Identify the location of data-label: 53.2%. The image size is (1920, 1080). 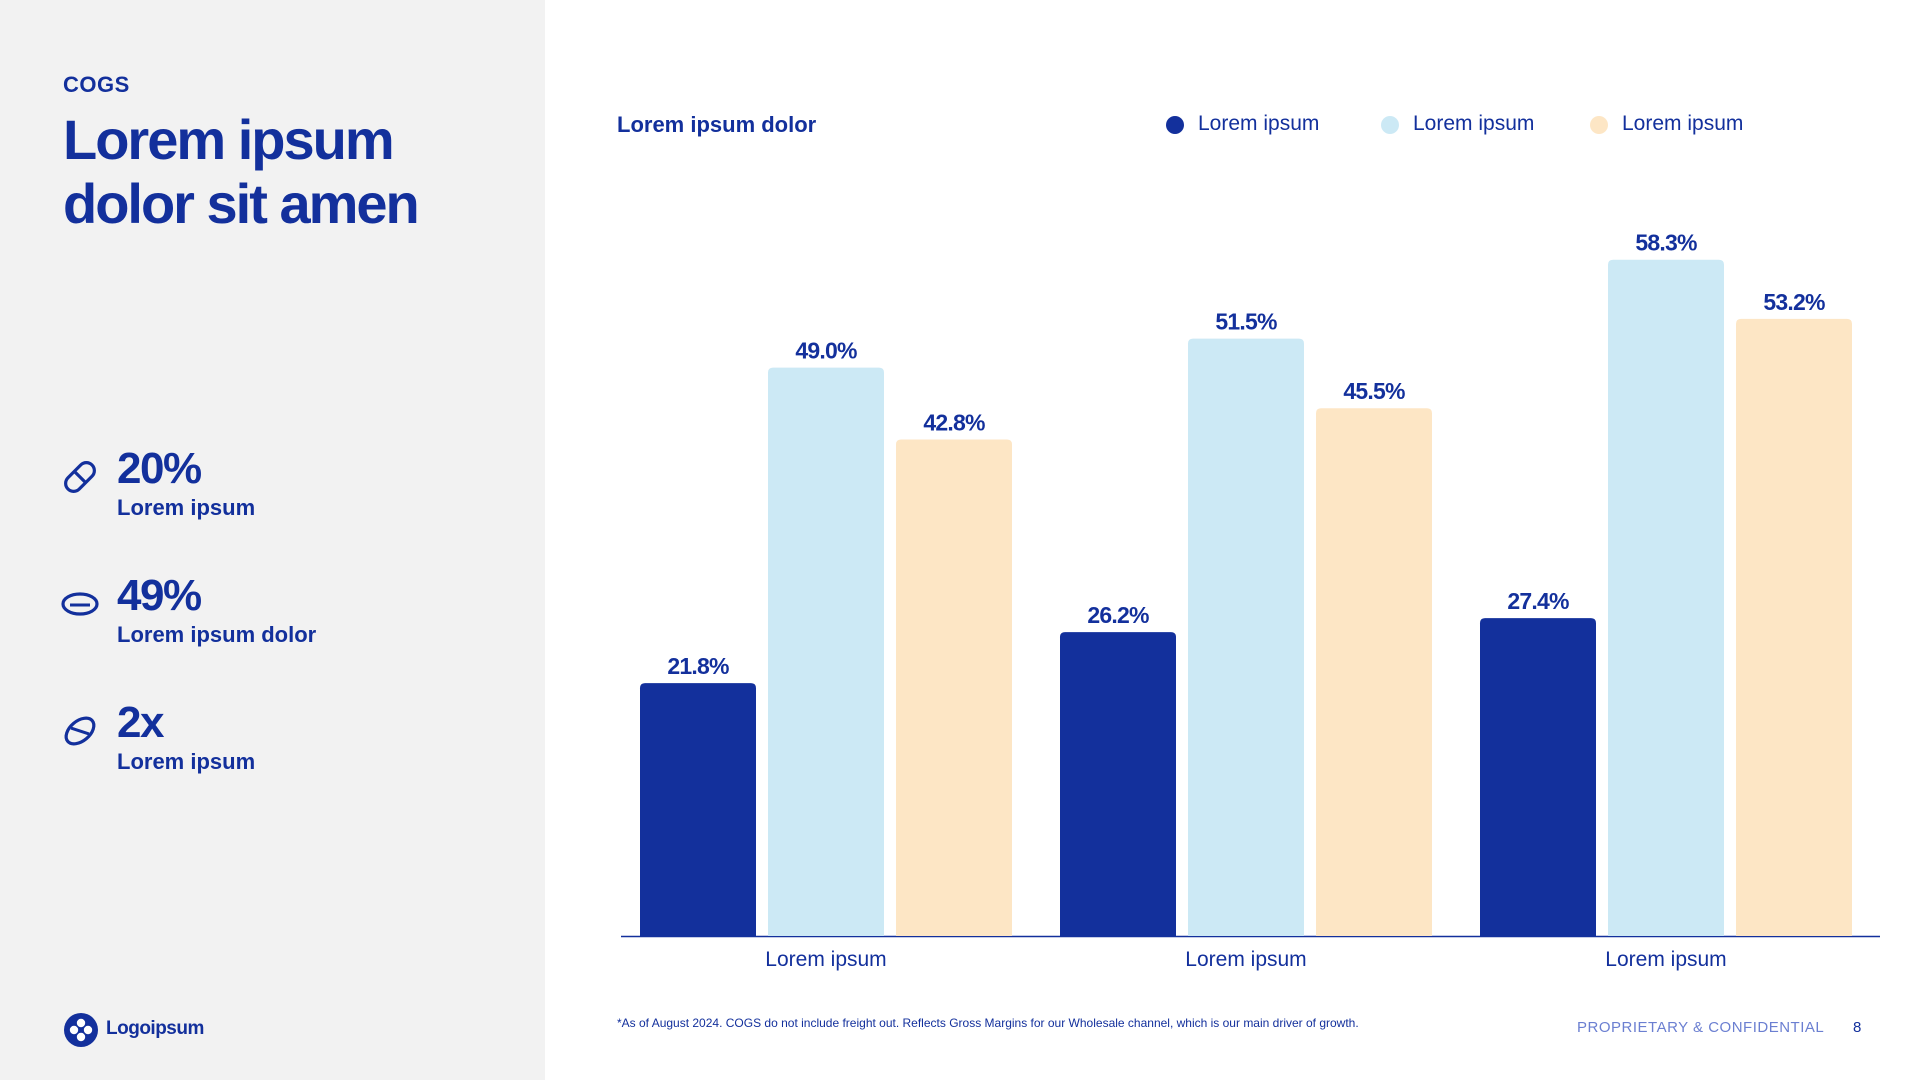
(1794, 302).